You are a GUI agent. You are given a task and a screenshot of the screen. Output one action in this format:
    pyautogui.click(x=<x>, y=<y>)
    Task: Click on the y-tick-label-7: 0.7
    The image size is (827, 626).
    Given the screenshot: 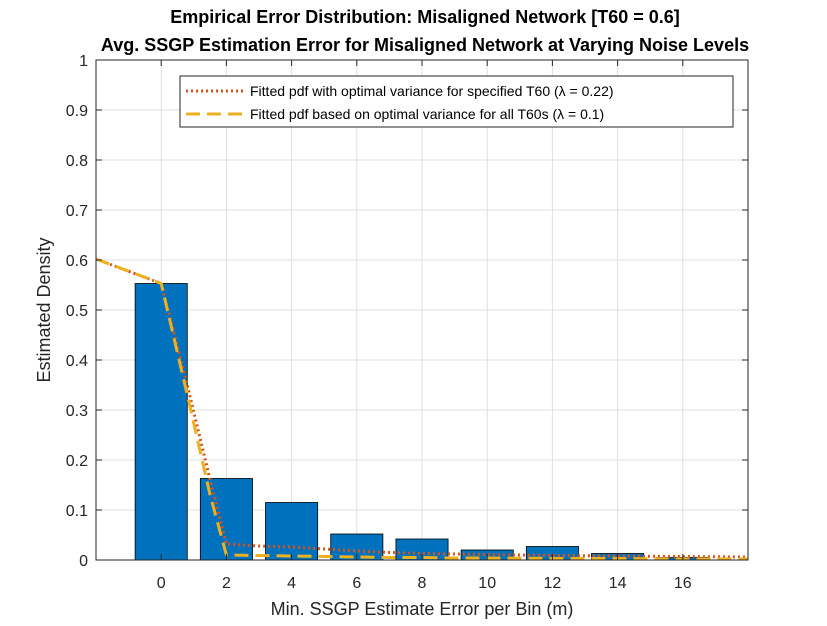 What is the action you would take?
    pyautogui.click(x=77, y=211)
    